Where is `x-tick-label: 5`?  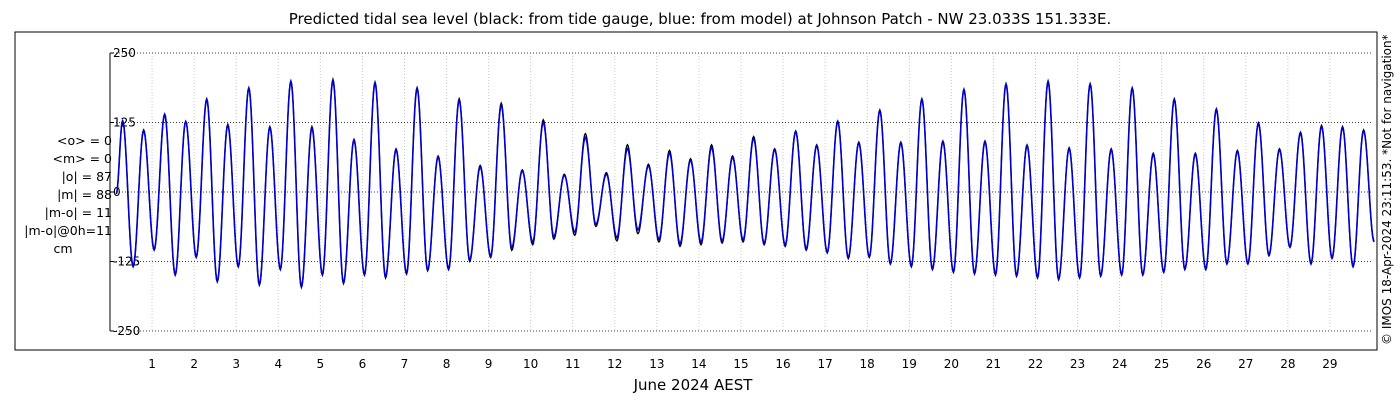
x-tick-label: 5 is located at coordinates (321, 364).